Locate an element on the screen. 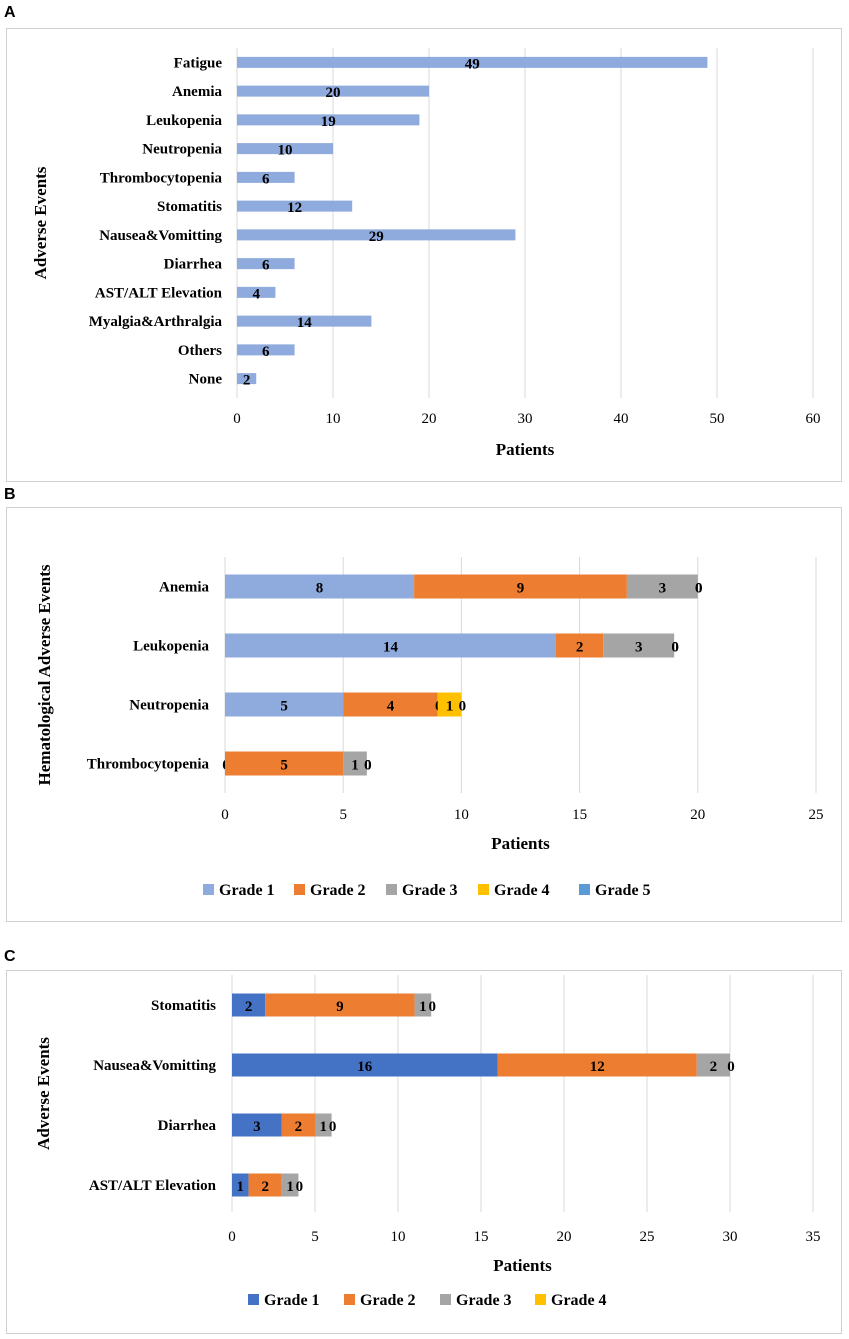 The image size is (849, 1339). category-label: None is located at coordinates (206, 380).